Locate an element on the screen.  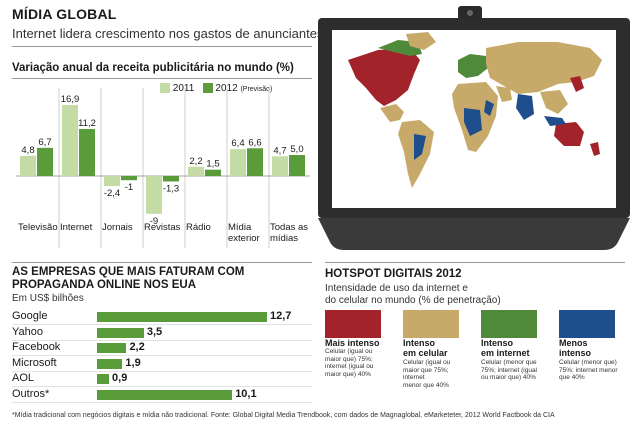
hotspot-desc: menor que 40% is located at coordinates (426, 385).